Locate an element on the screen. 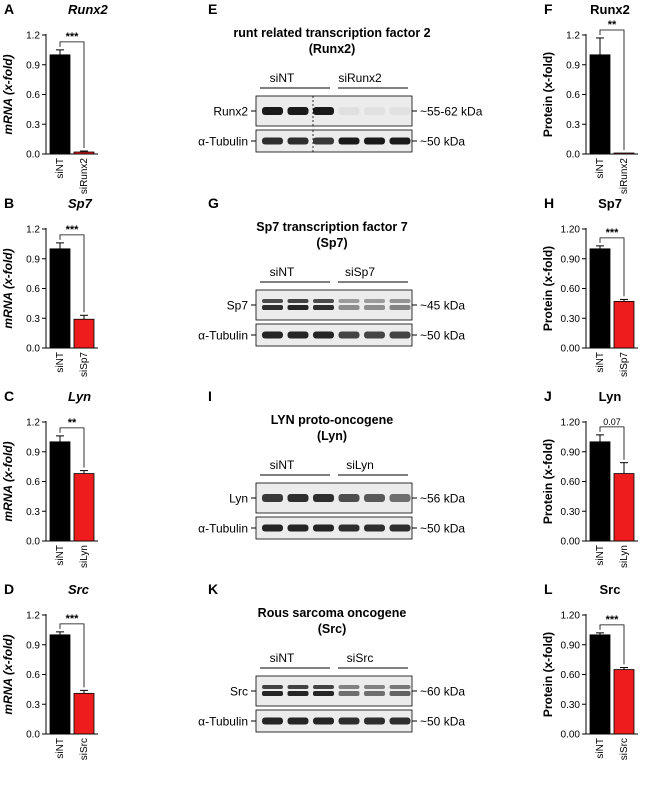  panel-letter: E is located at coordinates (212, 9).